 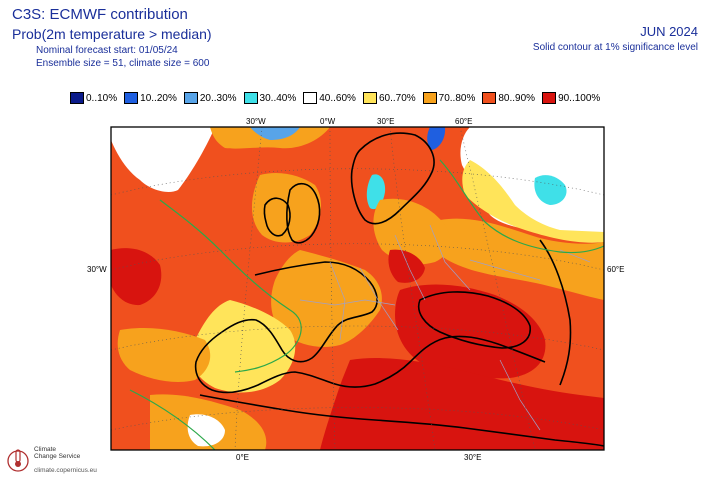 What do you see at coordinates (555, 312) in the screenshot?
I see `coast-caspian` at bounding box center [555, 312].